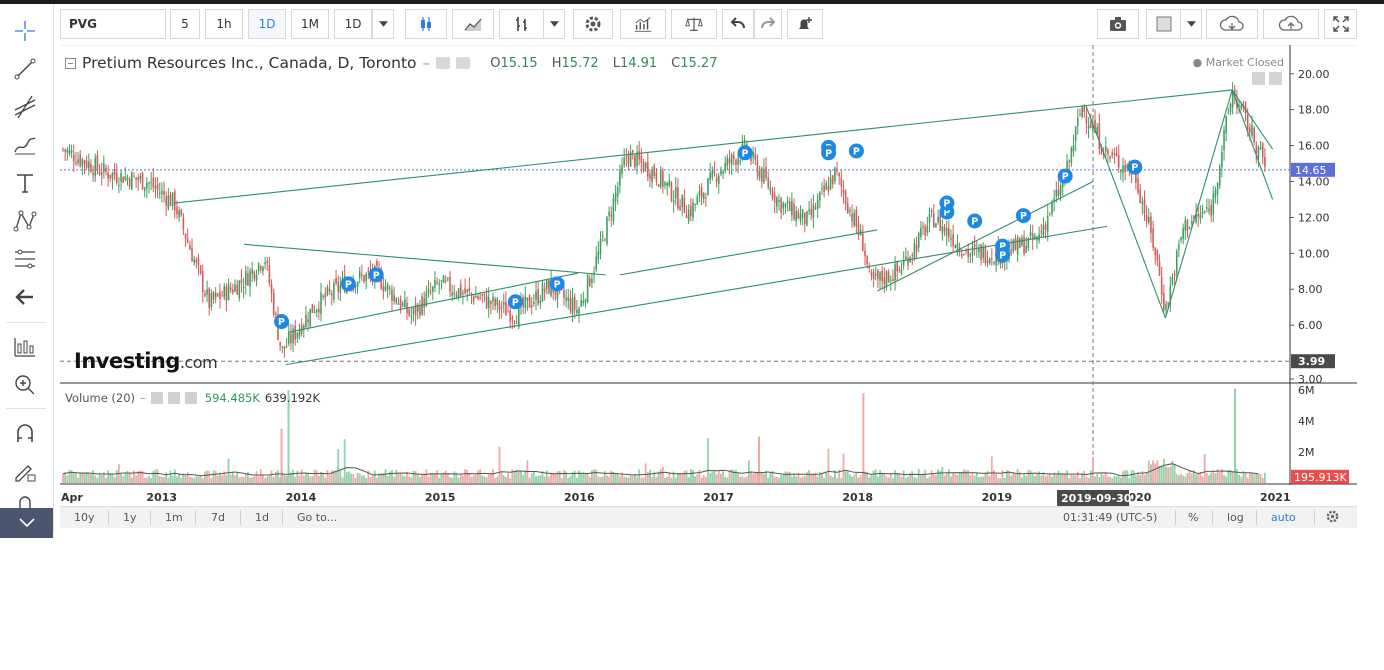 Image resolution: width=1384 pixels, height=670 pixels. What do you see at coordinates (443, 63) in the screenshot?
I see `legend-settings-icon` at bounding box center [443, 63].